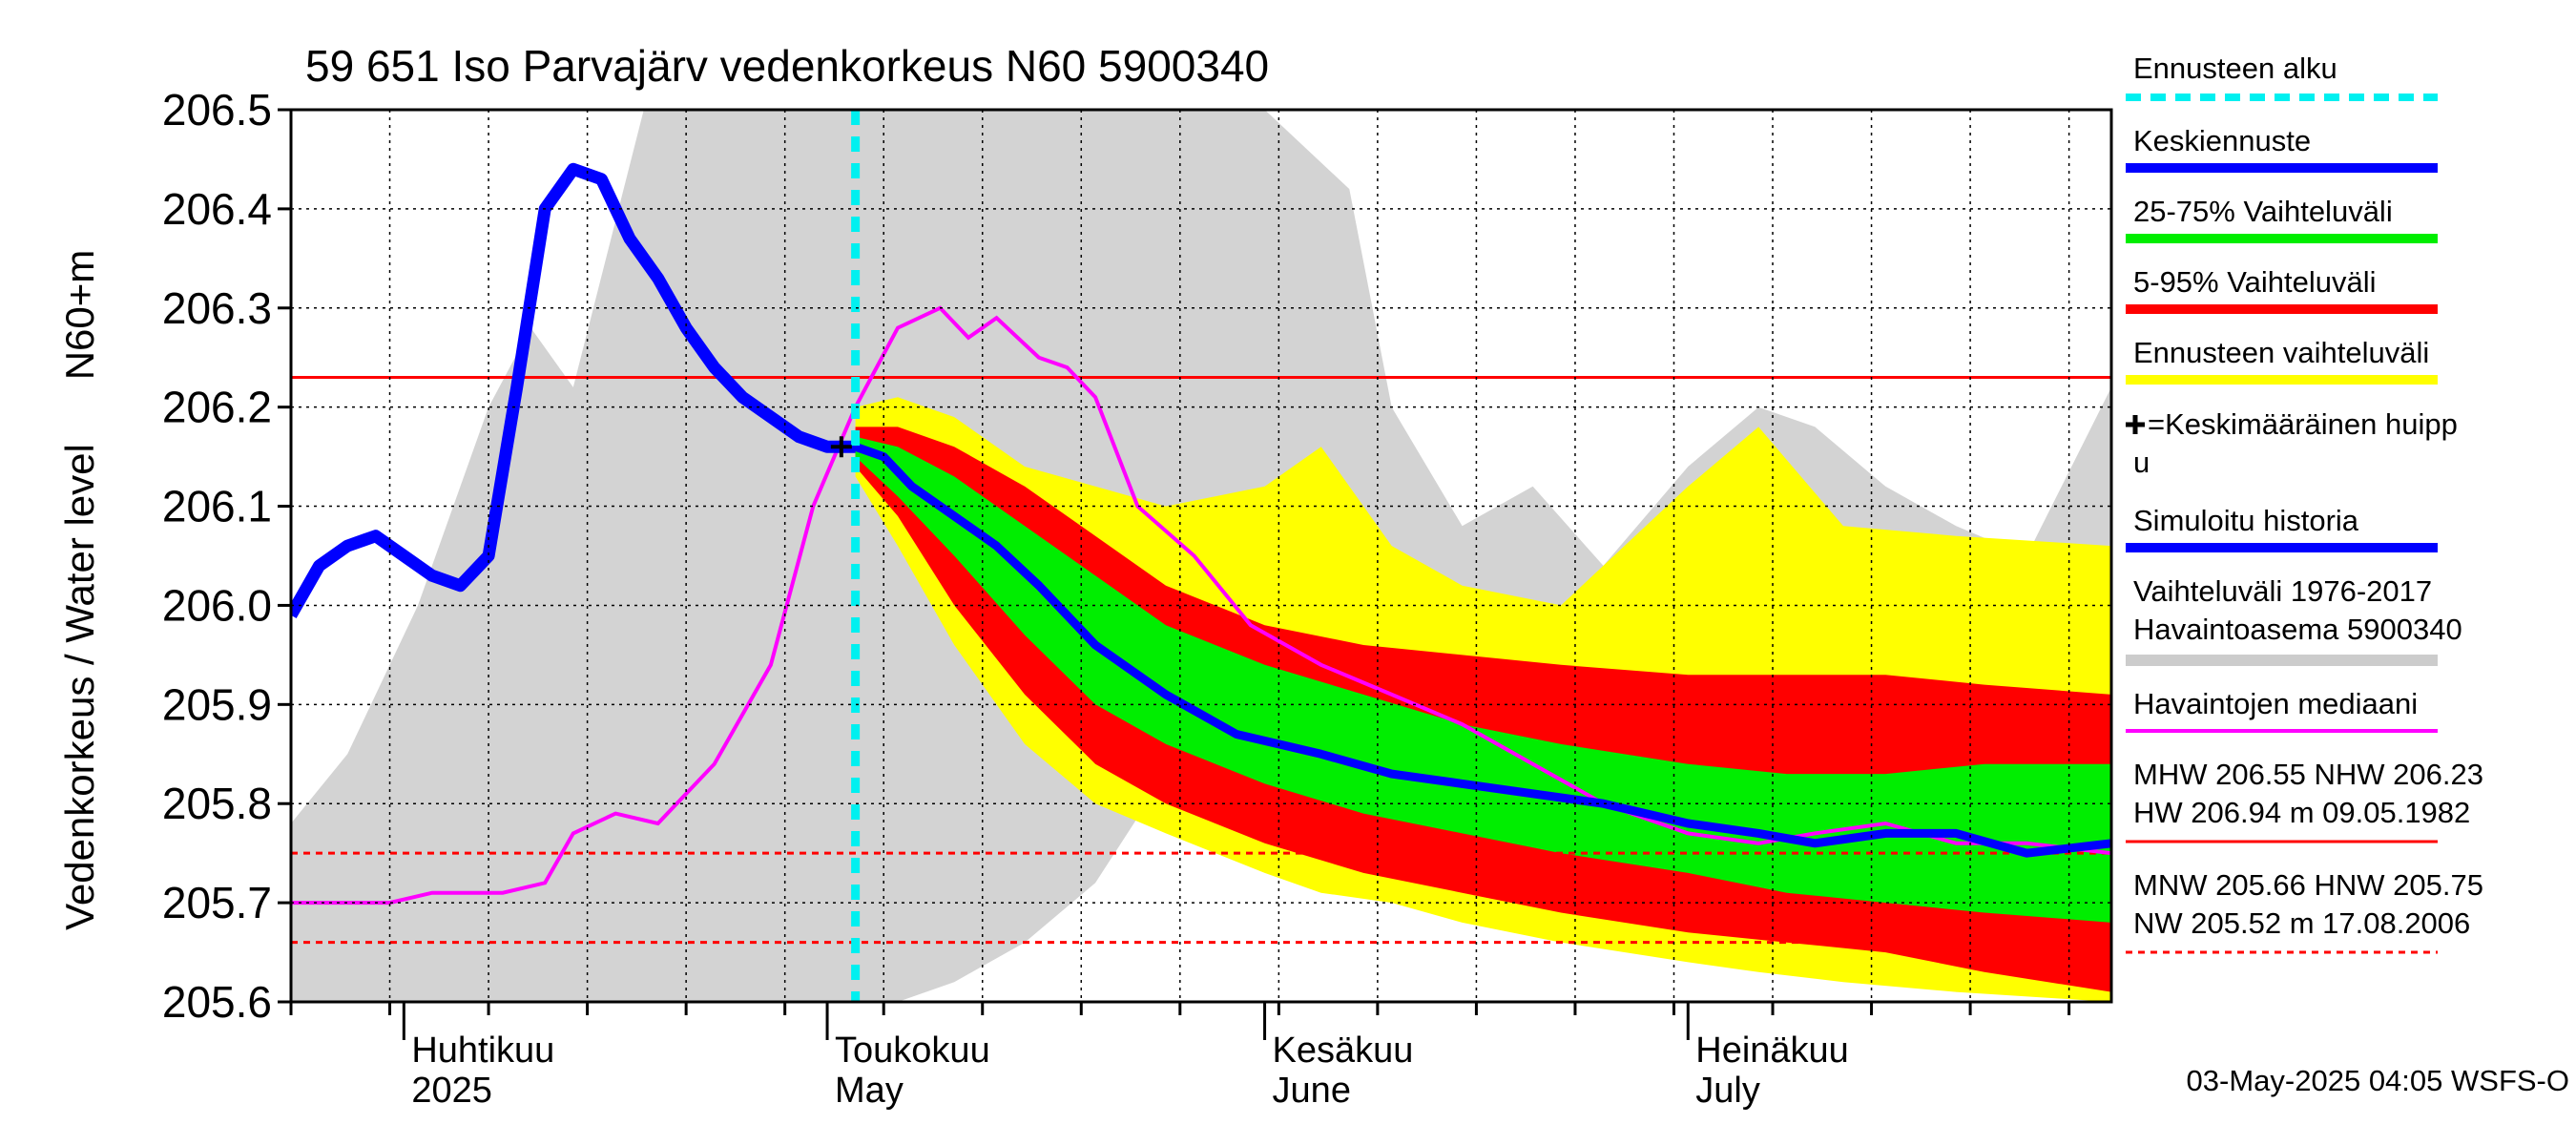  What do you see at coordinates (217, 803) in the screenshot?
I see `y-tick-label: 205.8` at bounding box center [217, 803].